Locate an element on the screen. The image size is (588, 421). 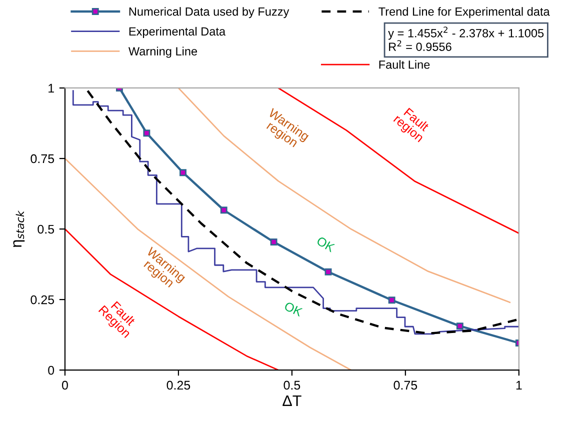
line-series is located at coordinates (172, 299).